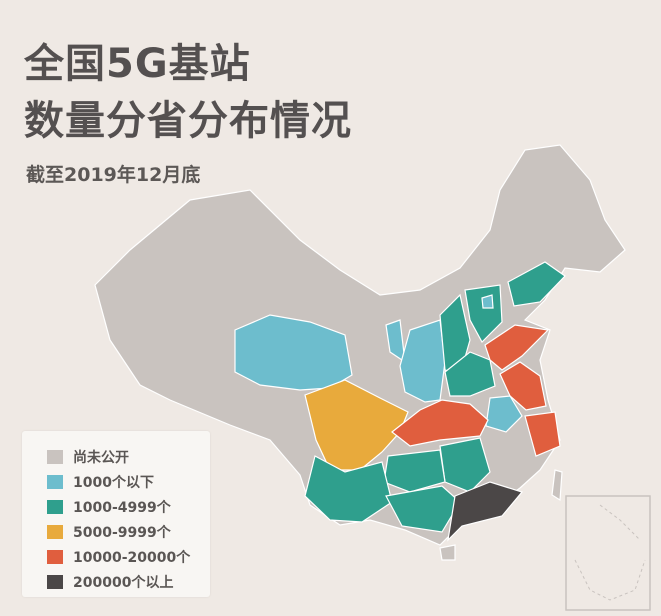  What do you see at coordinates (440, 423) in the screenshot?
I see `region-chongqing-hubei` at bounding box center [440, 423].